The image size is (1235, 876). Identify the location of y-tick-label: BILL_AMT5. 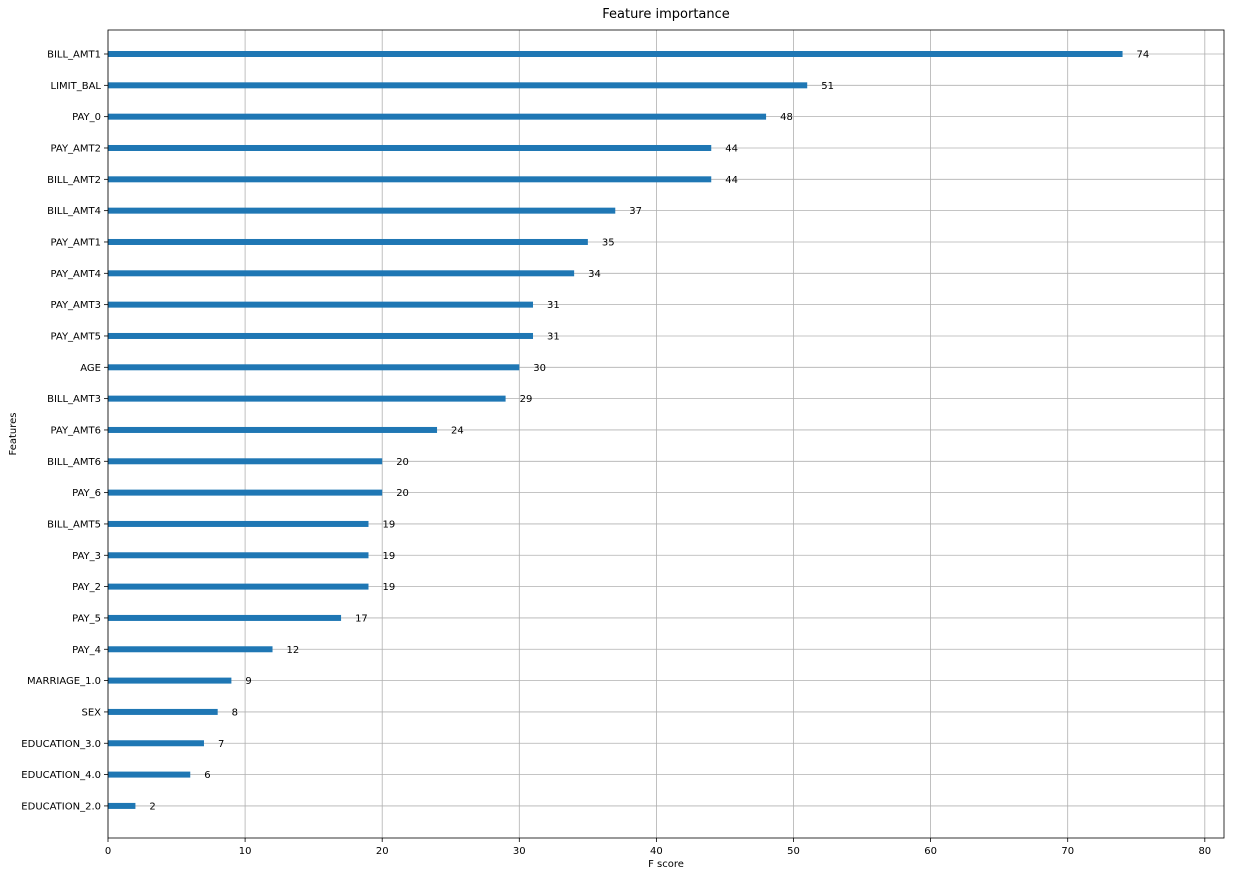
(74, 524).